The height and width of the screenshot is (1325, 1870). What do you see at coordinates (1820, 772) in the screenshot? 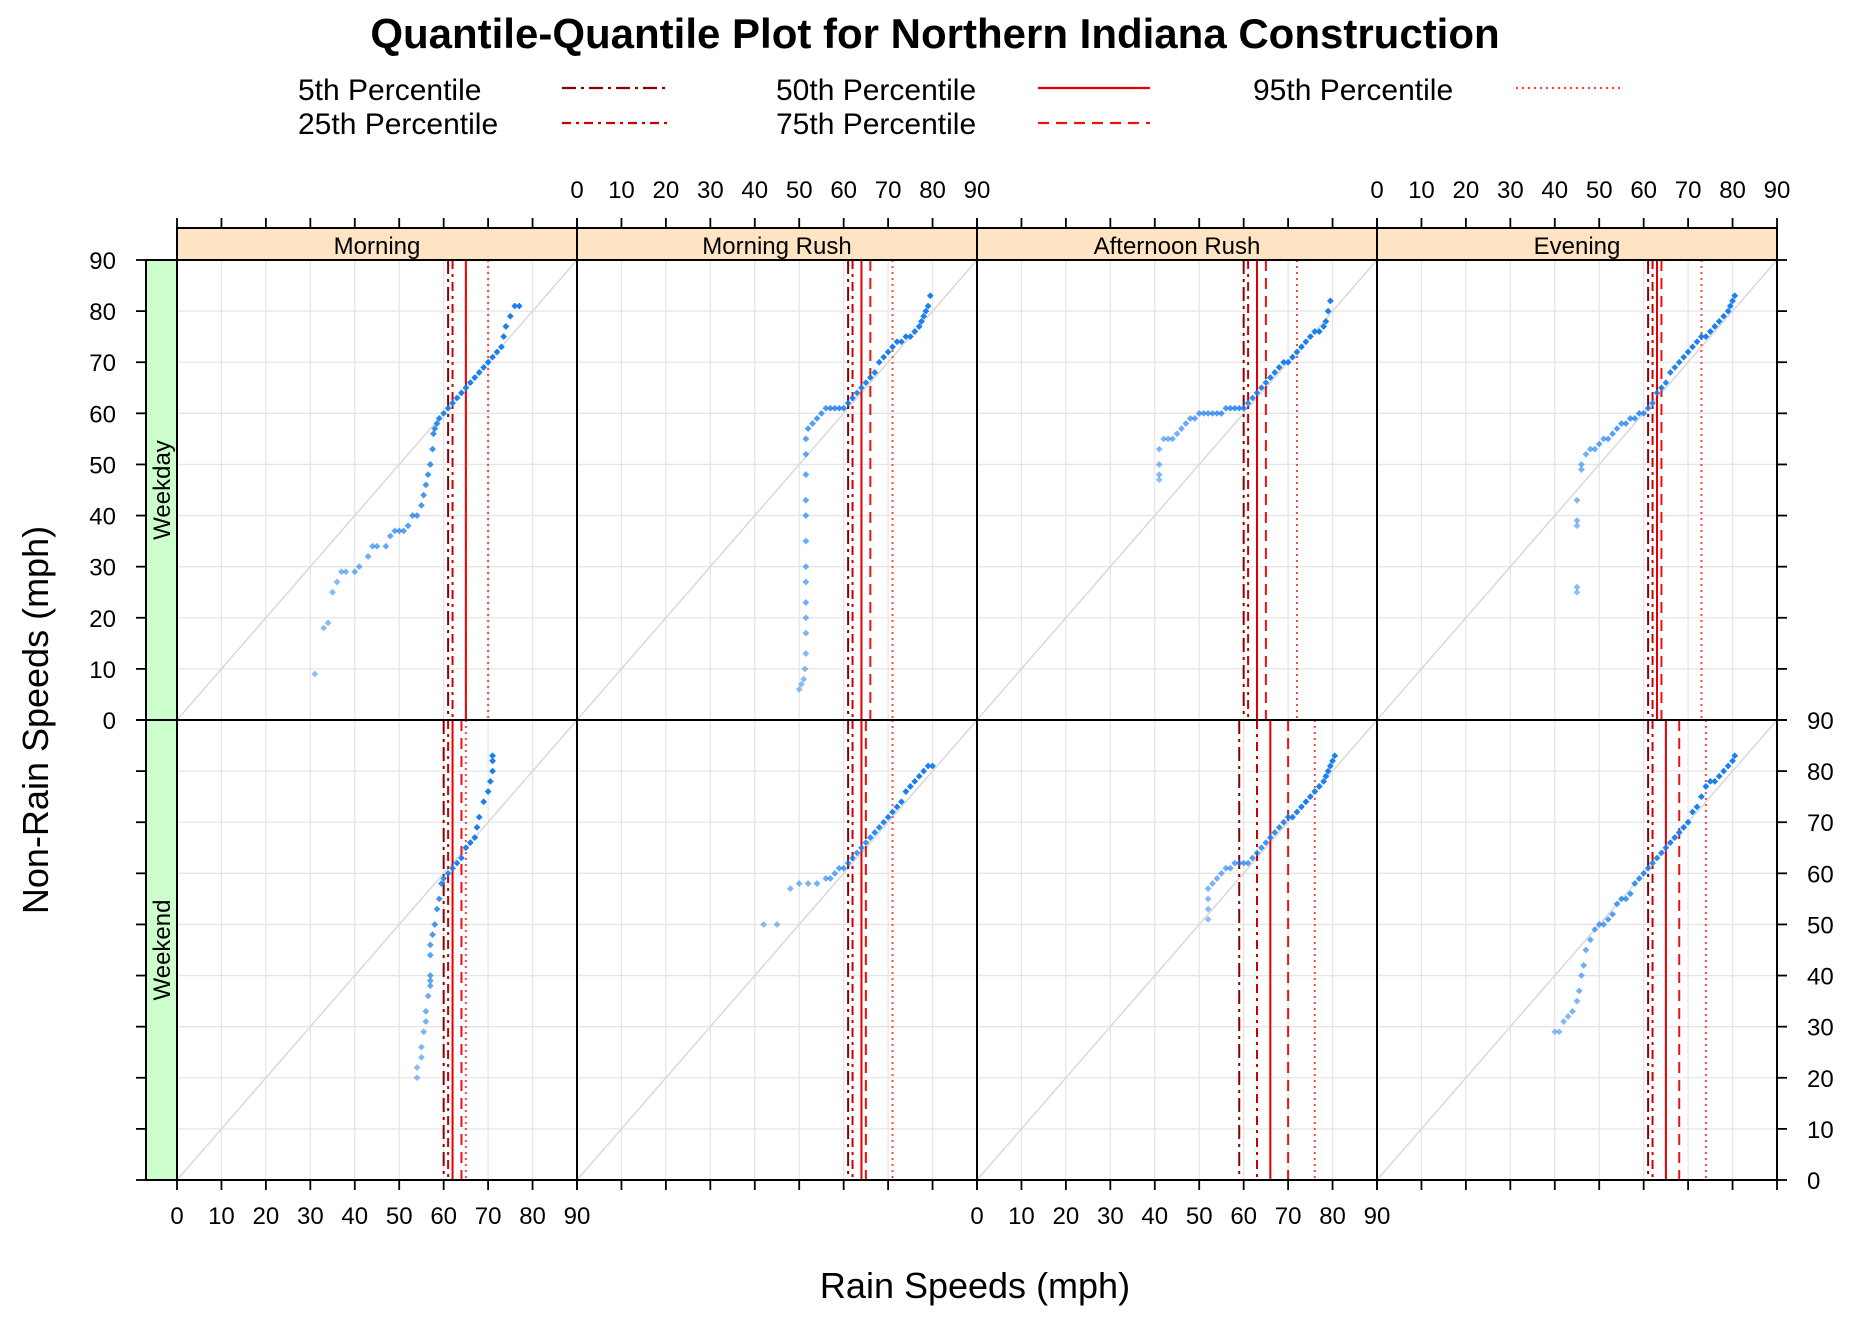
I see `y-tick-label-right: 80` at bounding box center [1820, 772].